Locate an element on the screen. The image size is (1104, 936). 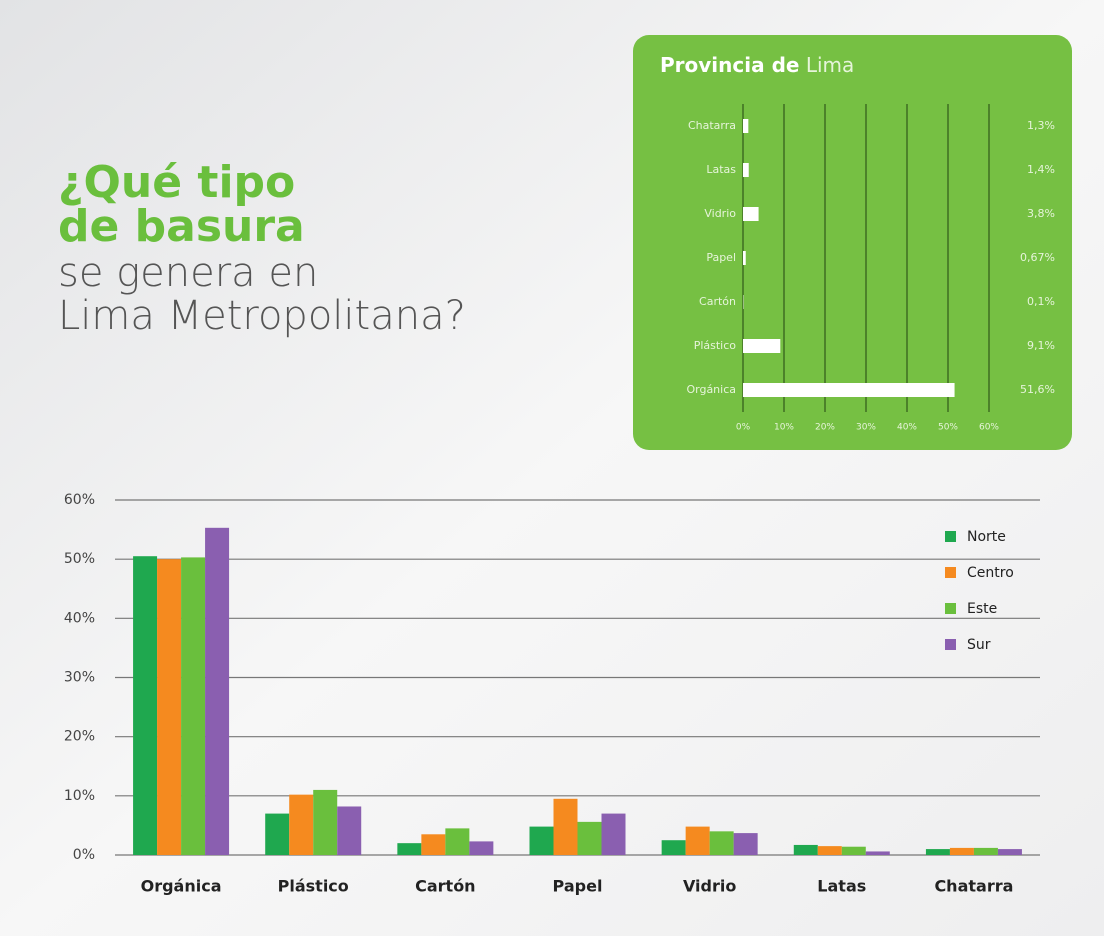
y-tick-label: Cartón is located at coordinates (717, 301).